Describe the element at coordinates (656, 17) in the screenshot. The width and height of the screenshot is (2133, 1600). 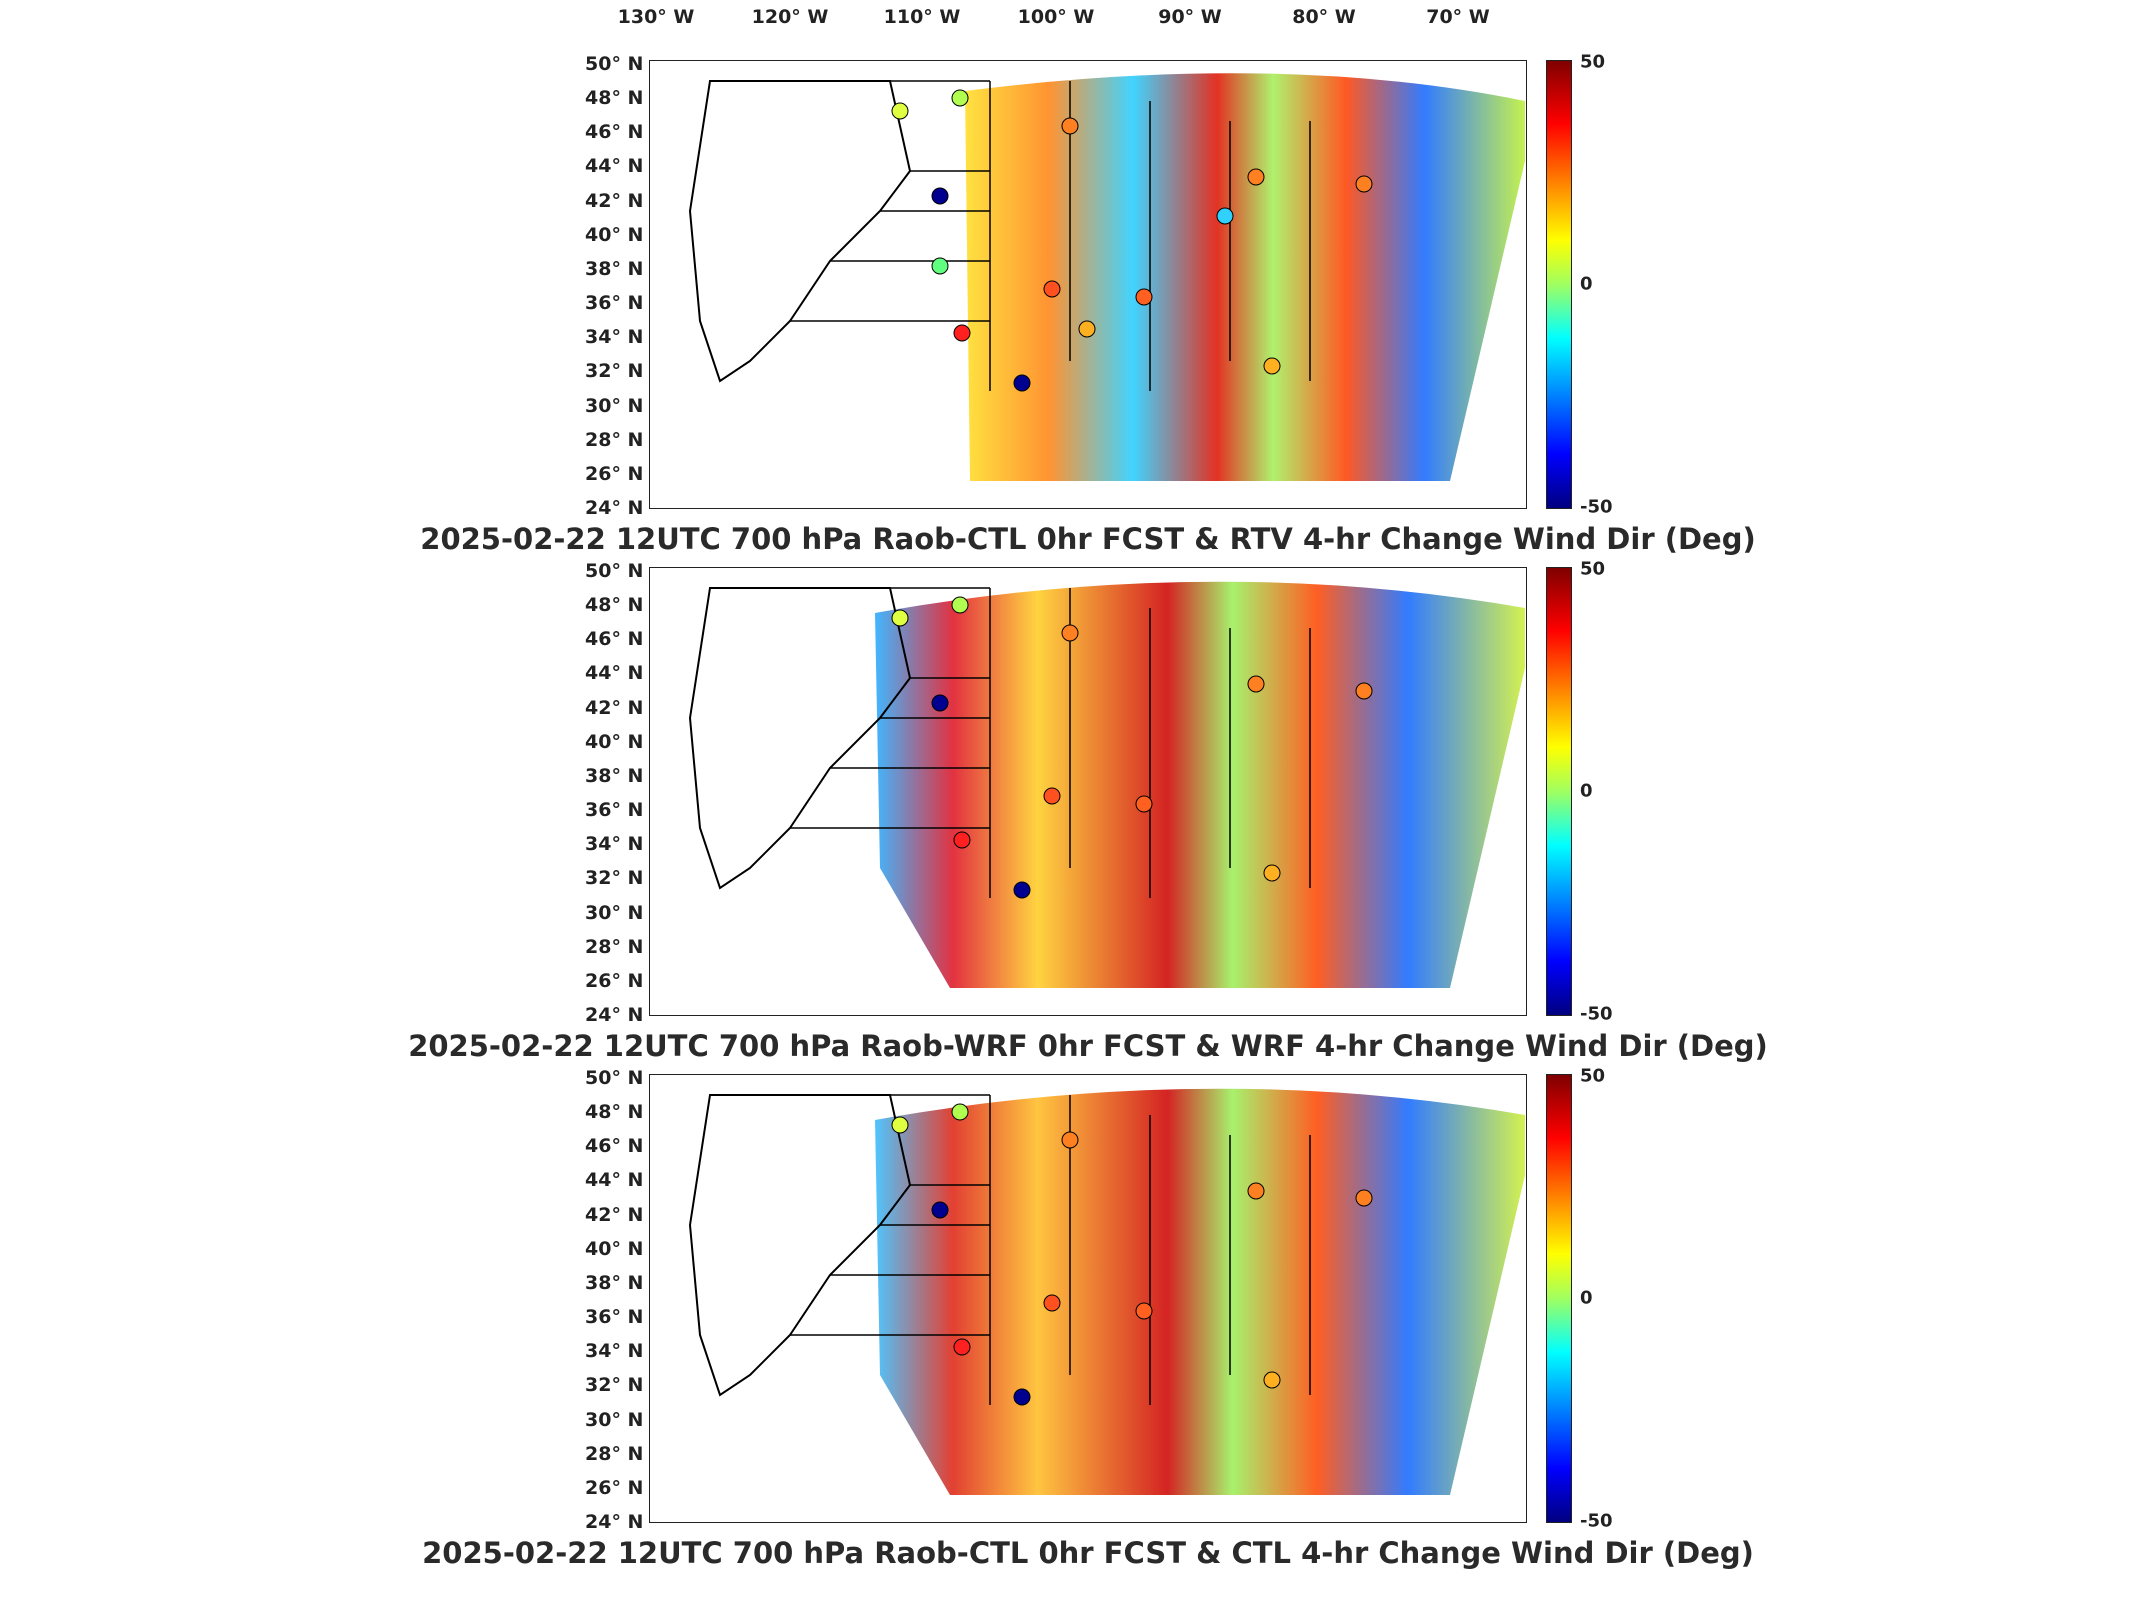
I see `lon-label-130w: 130° W` at that location.